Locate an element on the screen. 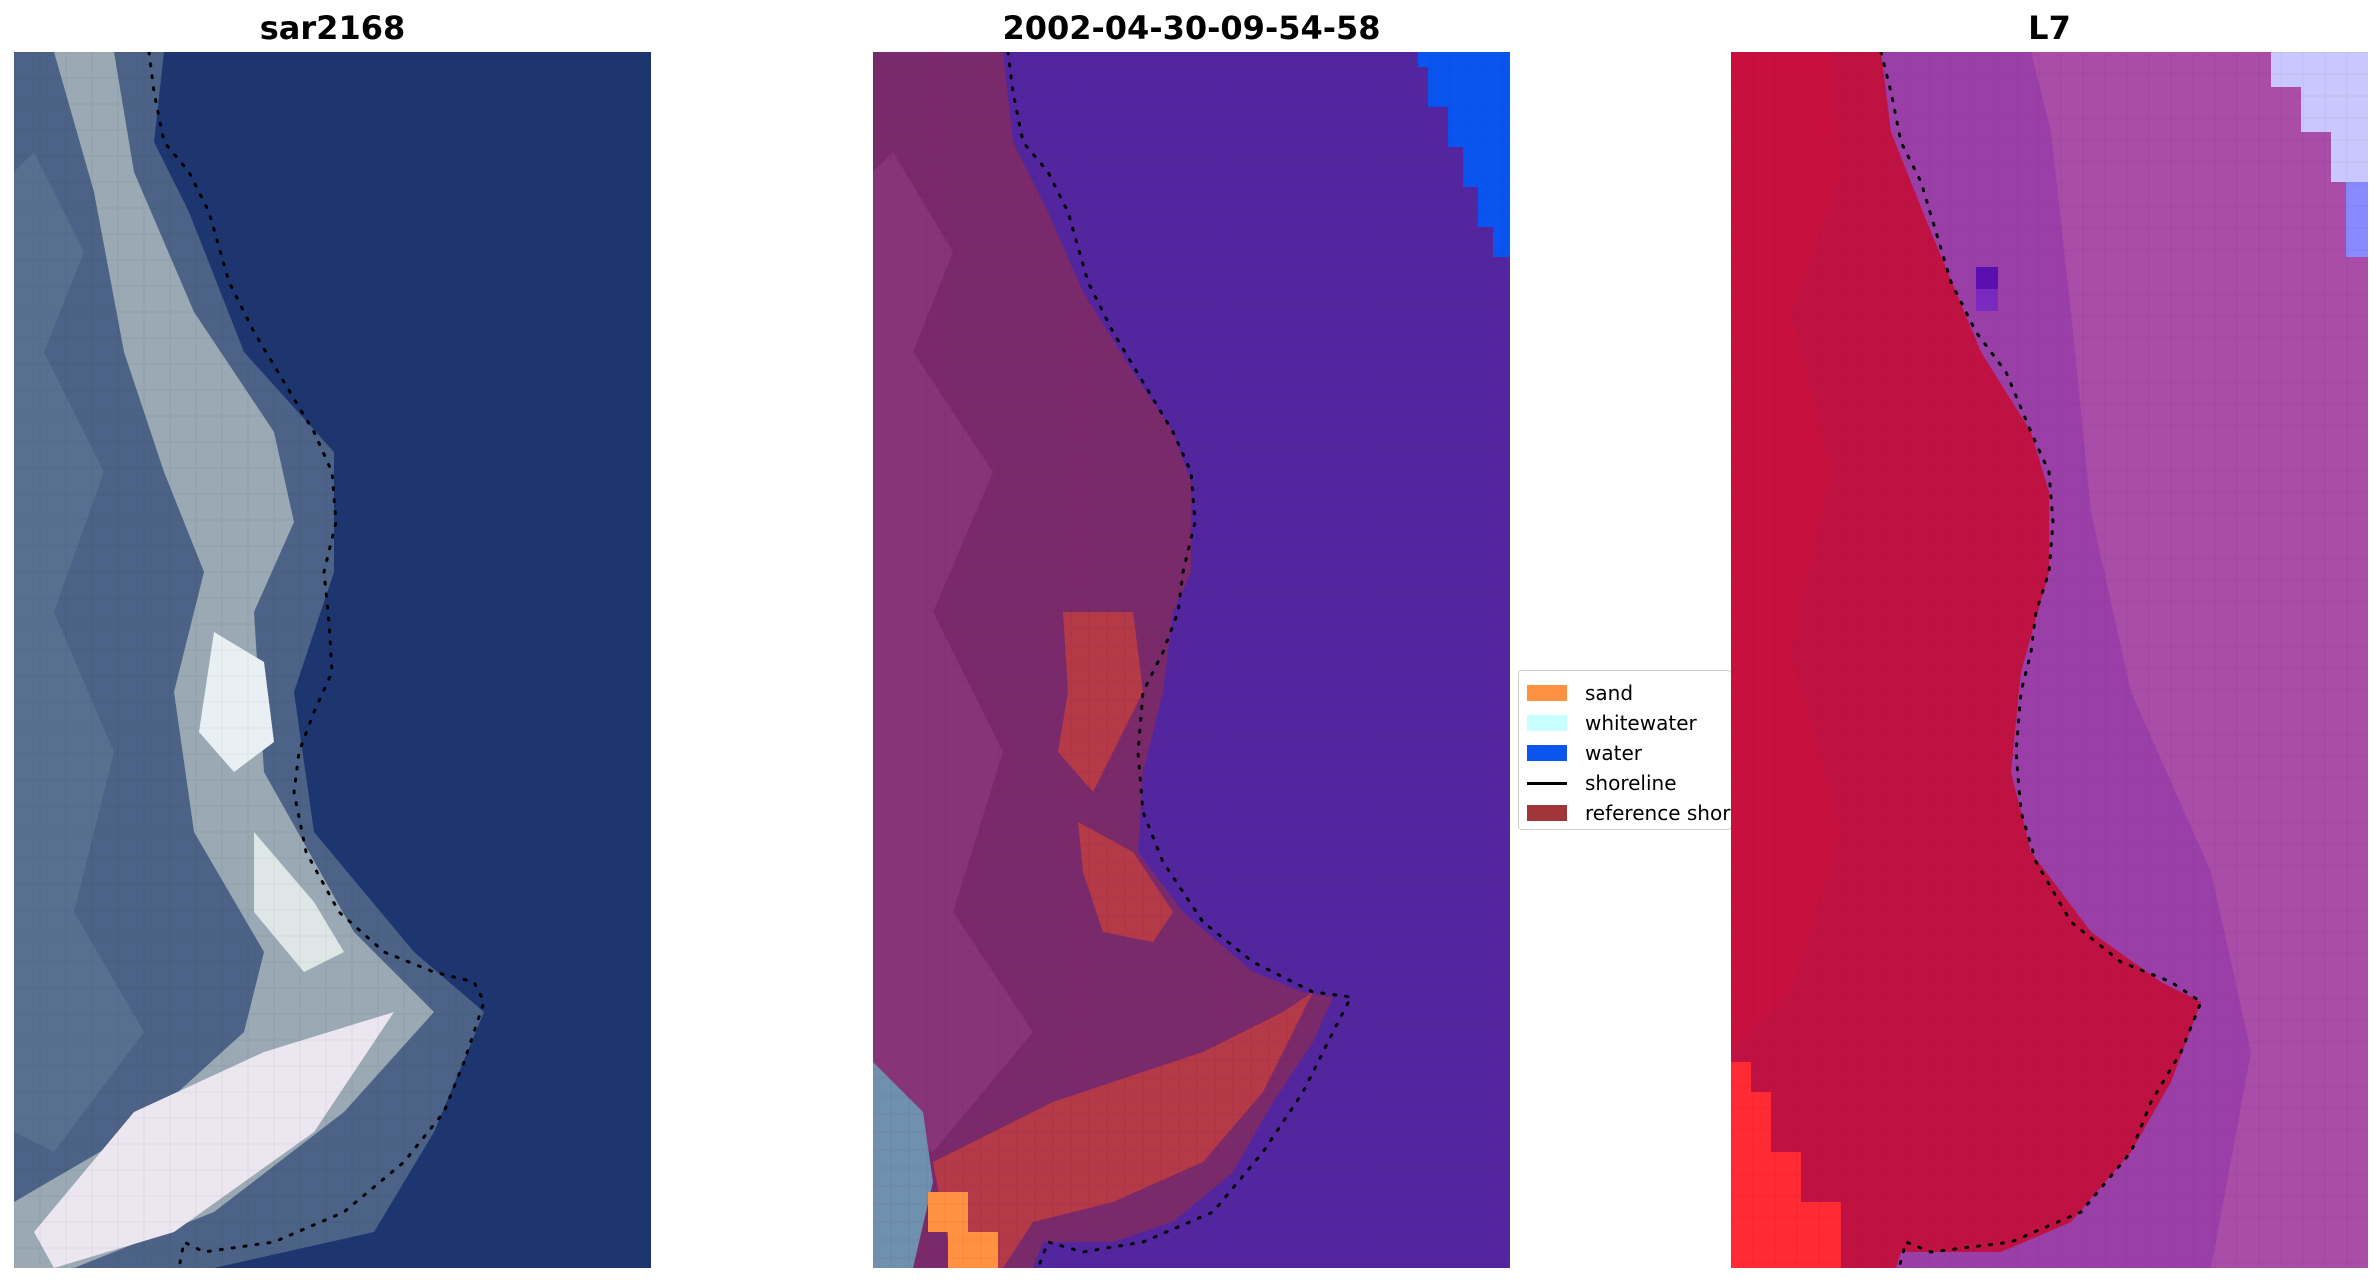  legend-item-whitewater: whitewater is located at coordinates (1612, 723).